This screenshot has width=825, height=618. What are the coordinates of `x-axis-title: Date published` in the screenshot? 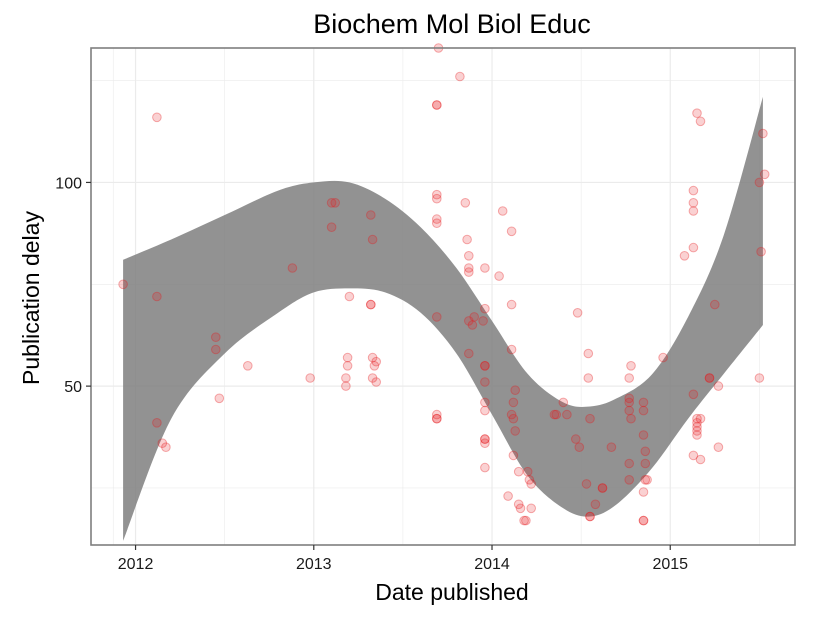 It's located at (451, 592).